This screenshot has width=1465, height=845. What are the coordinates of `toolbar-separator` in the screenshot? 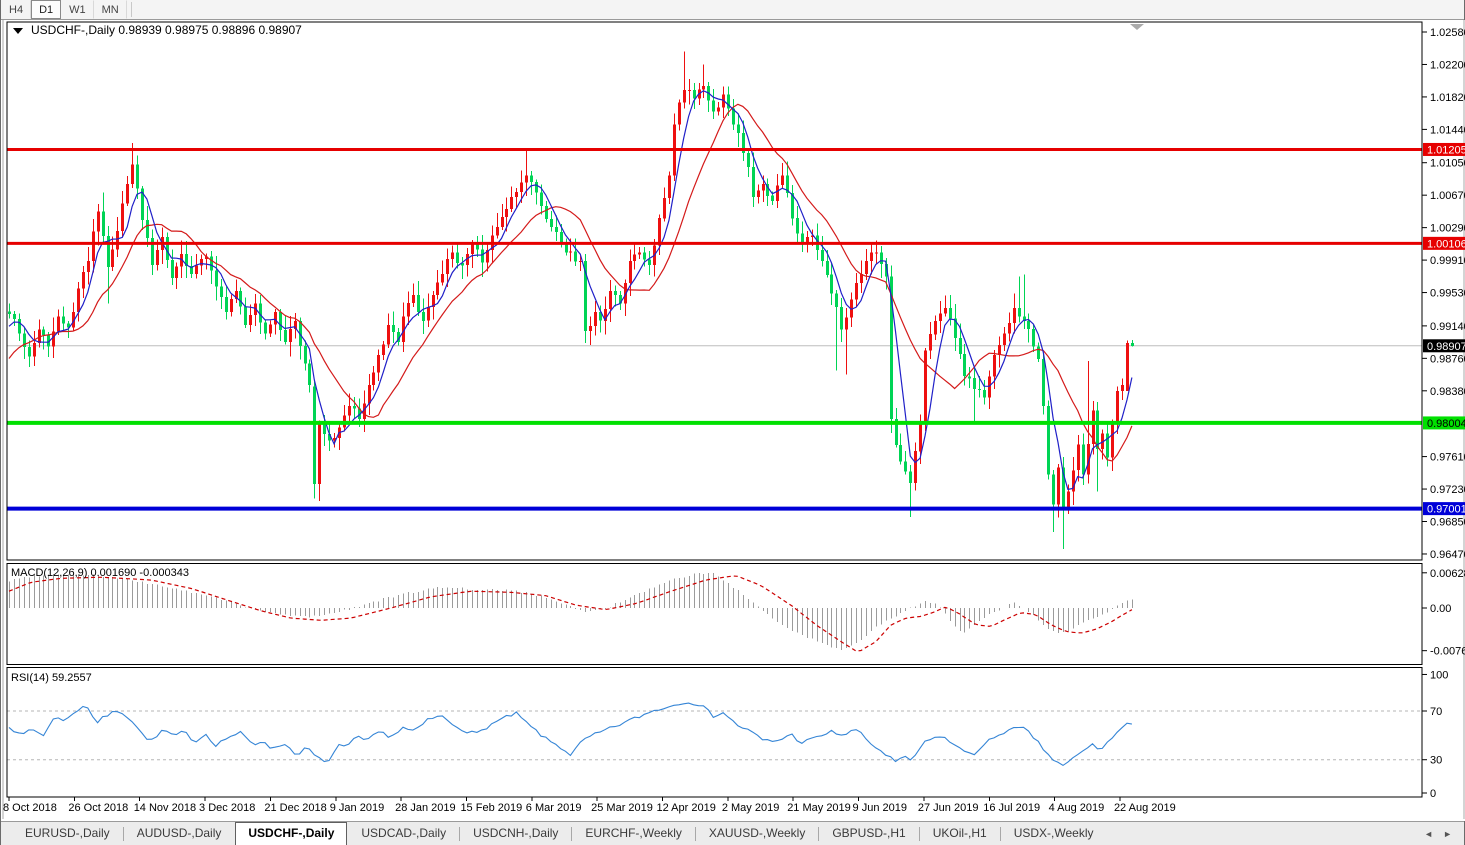 It's located at (131, 9).